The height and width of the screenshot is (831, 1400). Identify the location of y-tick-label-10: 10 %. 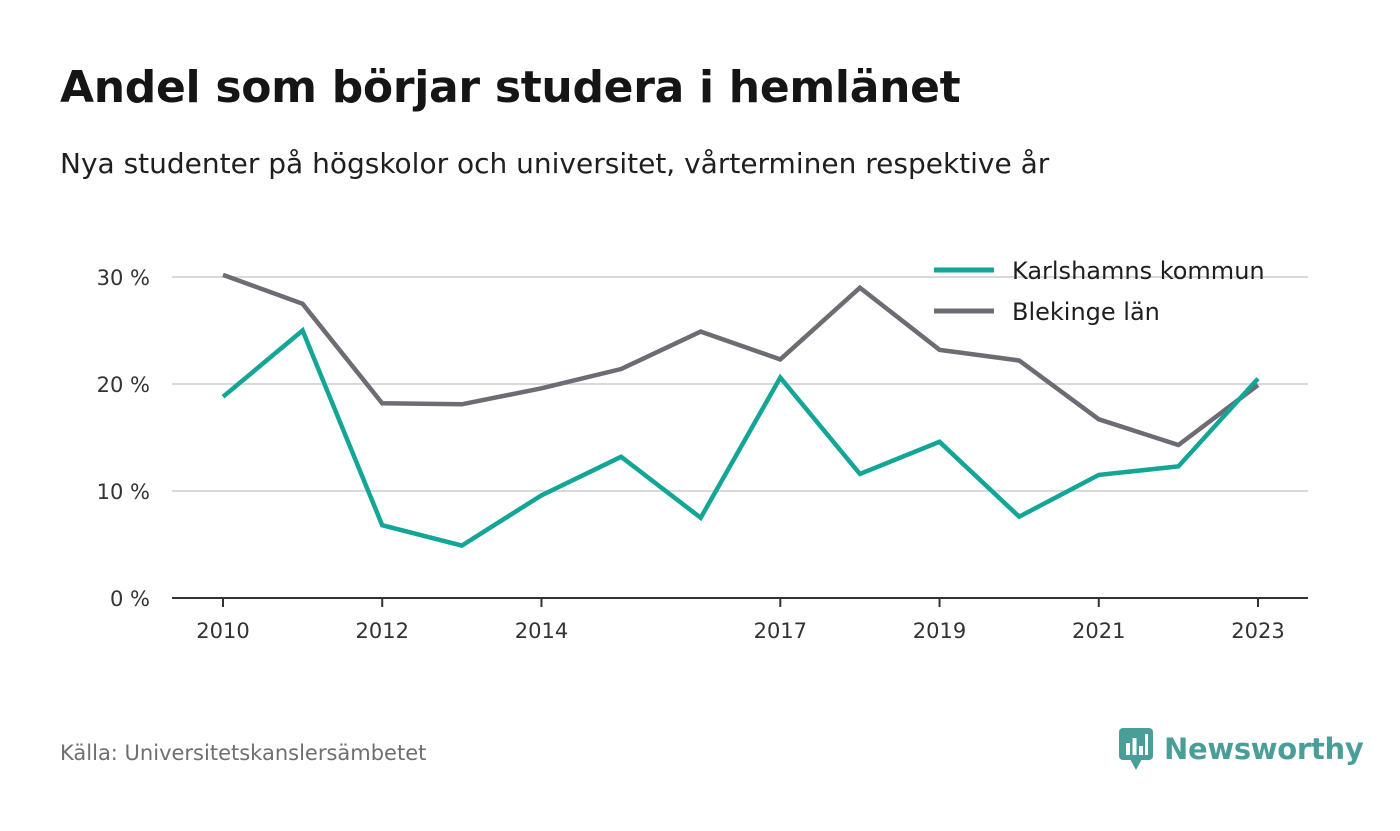
(123, 492).